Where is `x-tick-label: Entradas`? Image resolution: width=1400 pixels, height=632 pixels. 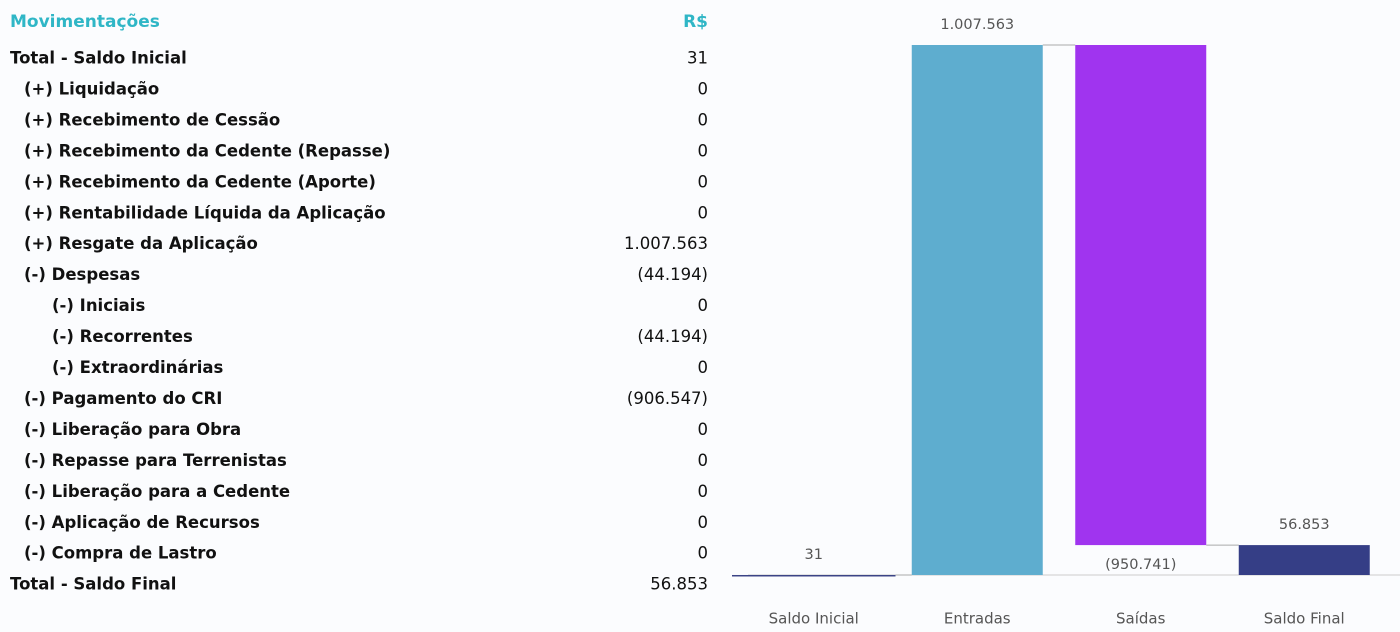
x-tick-label: Entradas is located at coordinates (977, 619).